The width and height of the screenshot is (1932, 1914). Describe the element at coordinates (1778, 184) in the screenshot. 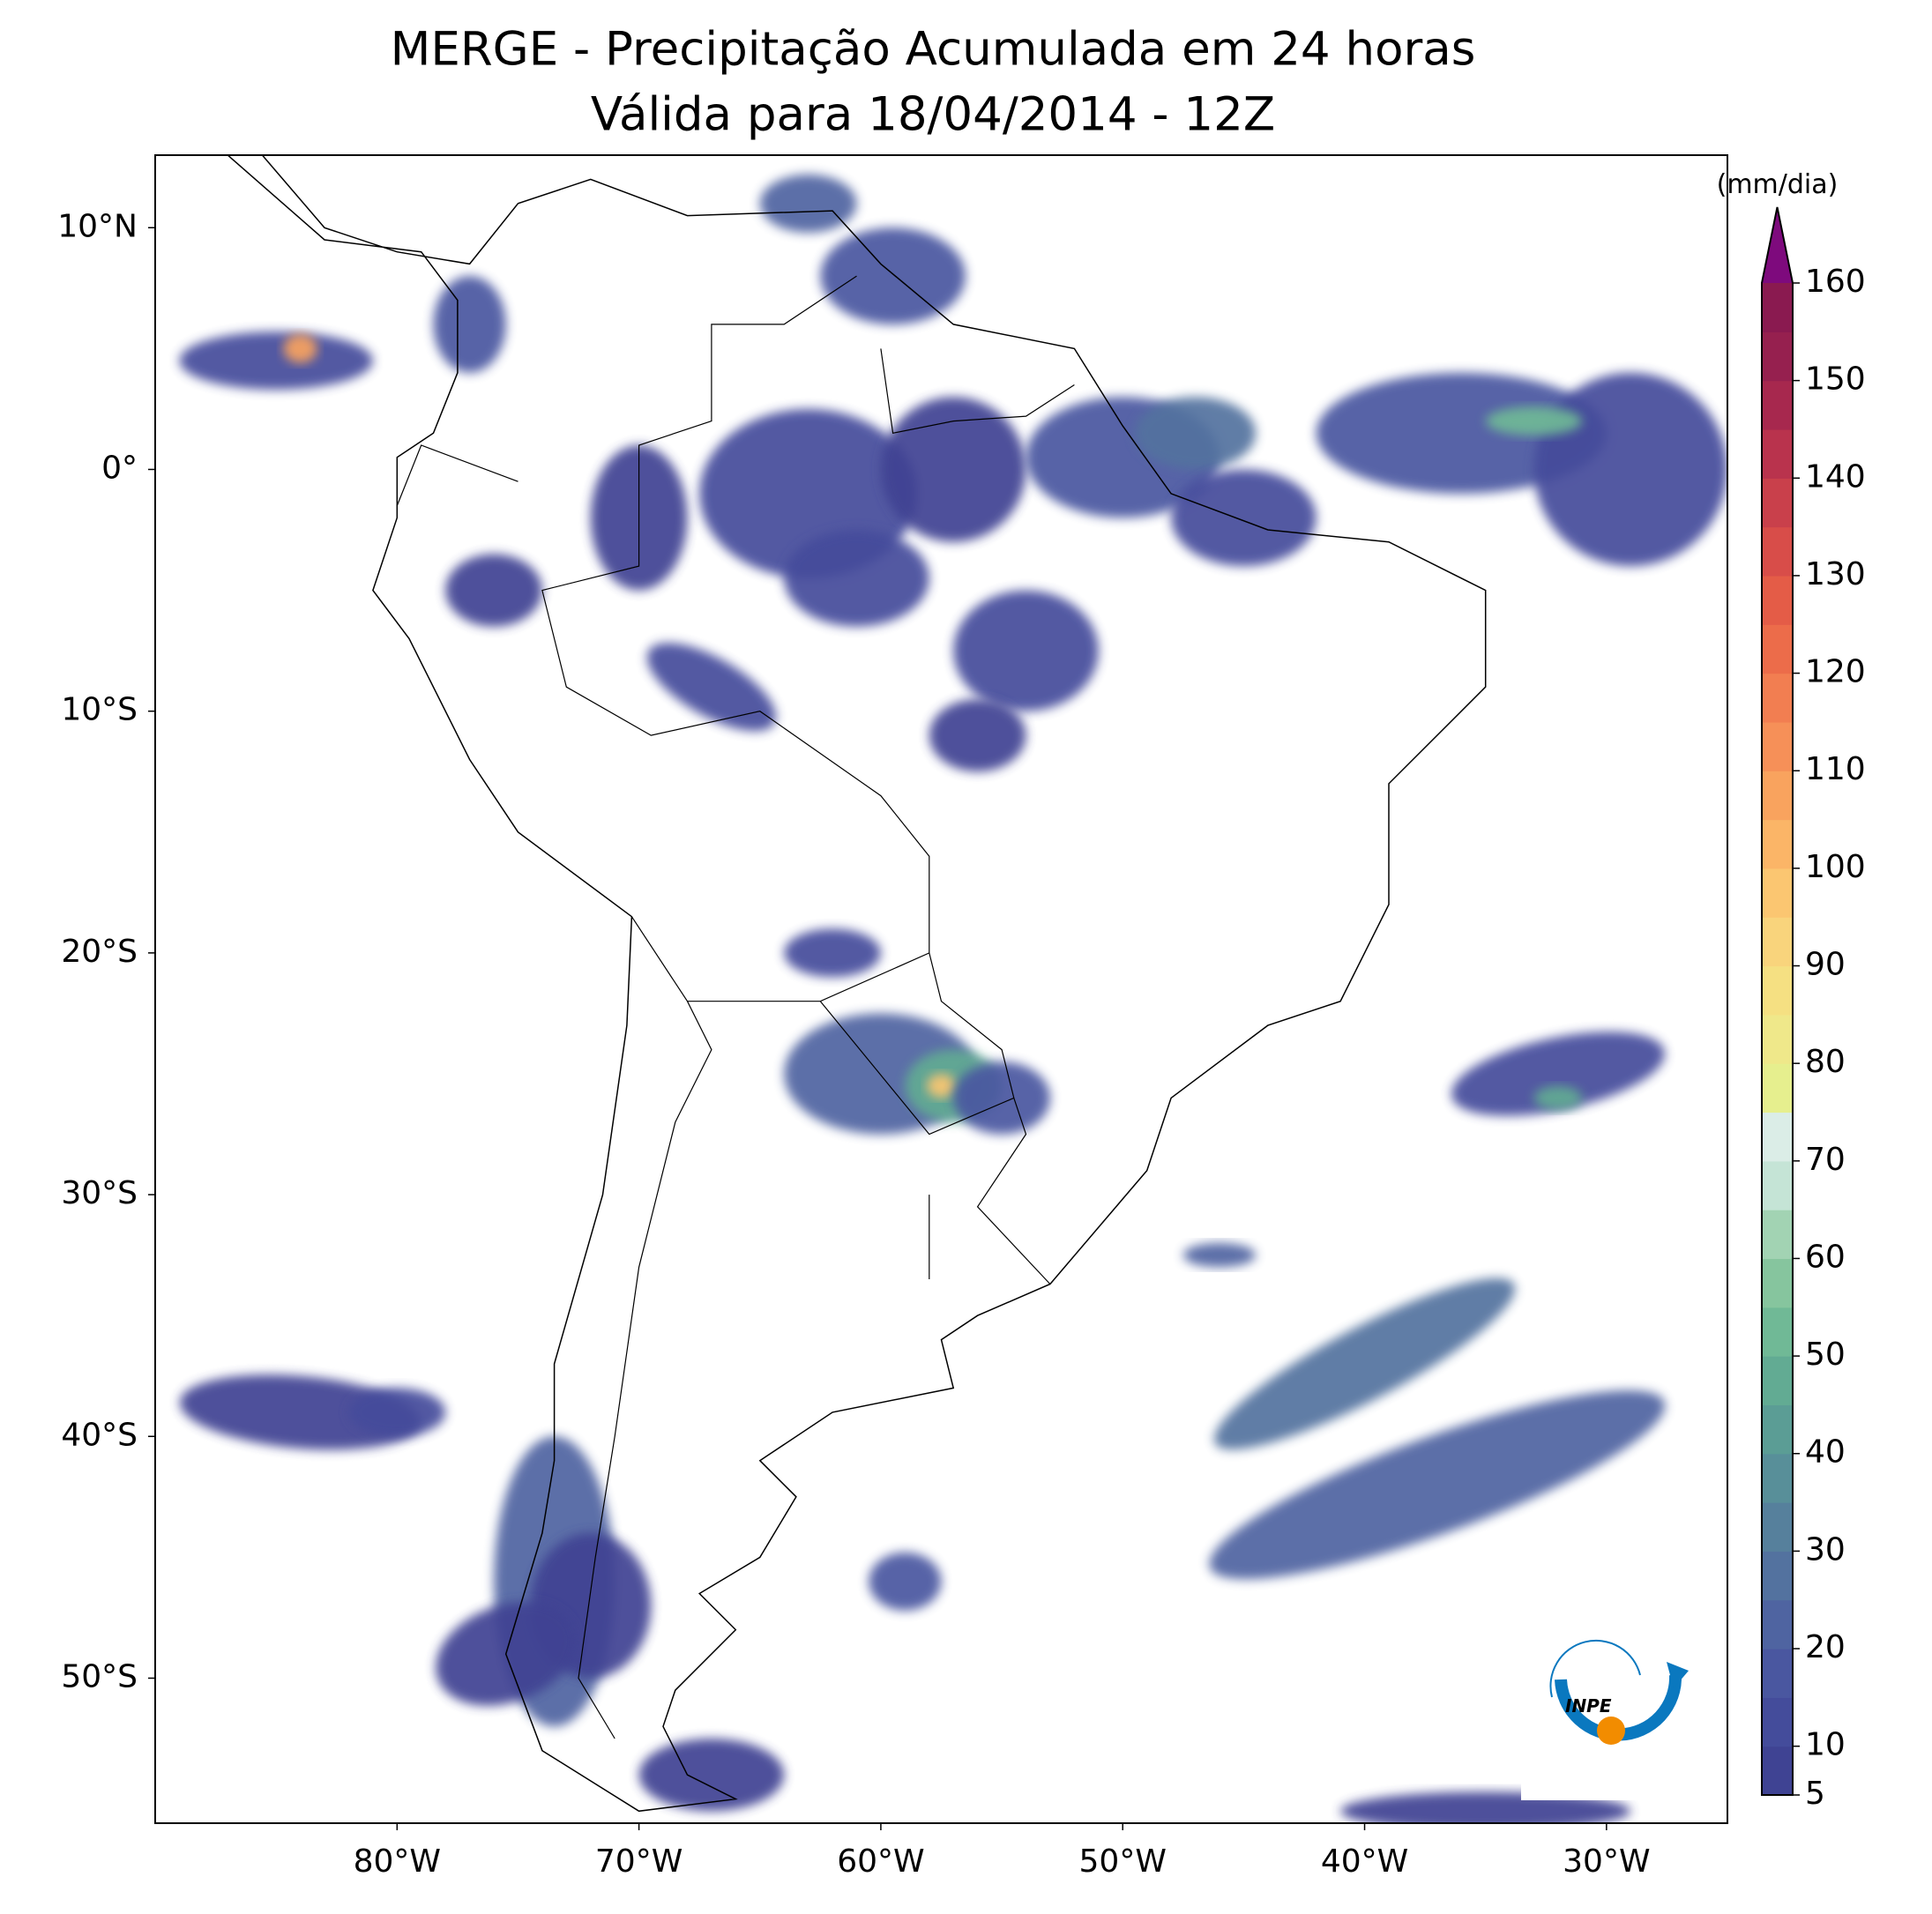

I see `colorbar-label: (mm/dia)` at that location.